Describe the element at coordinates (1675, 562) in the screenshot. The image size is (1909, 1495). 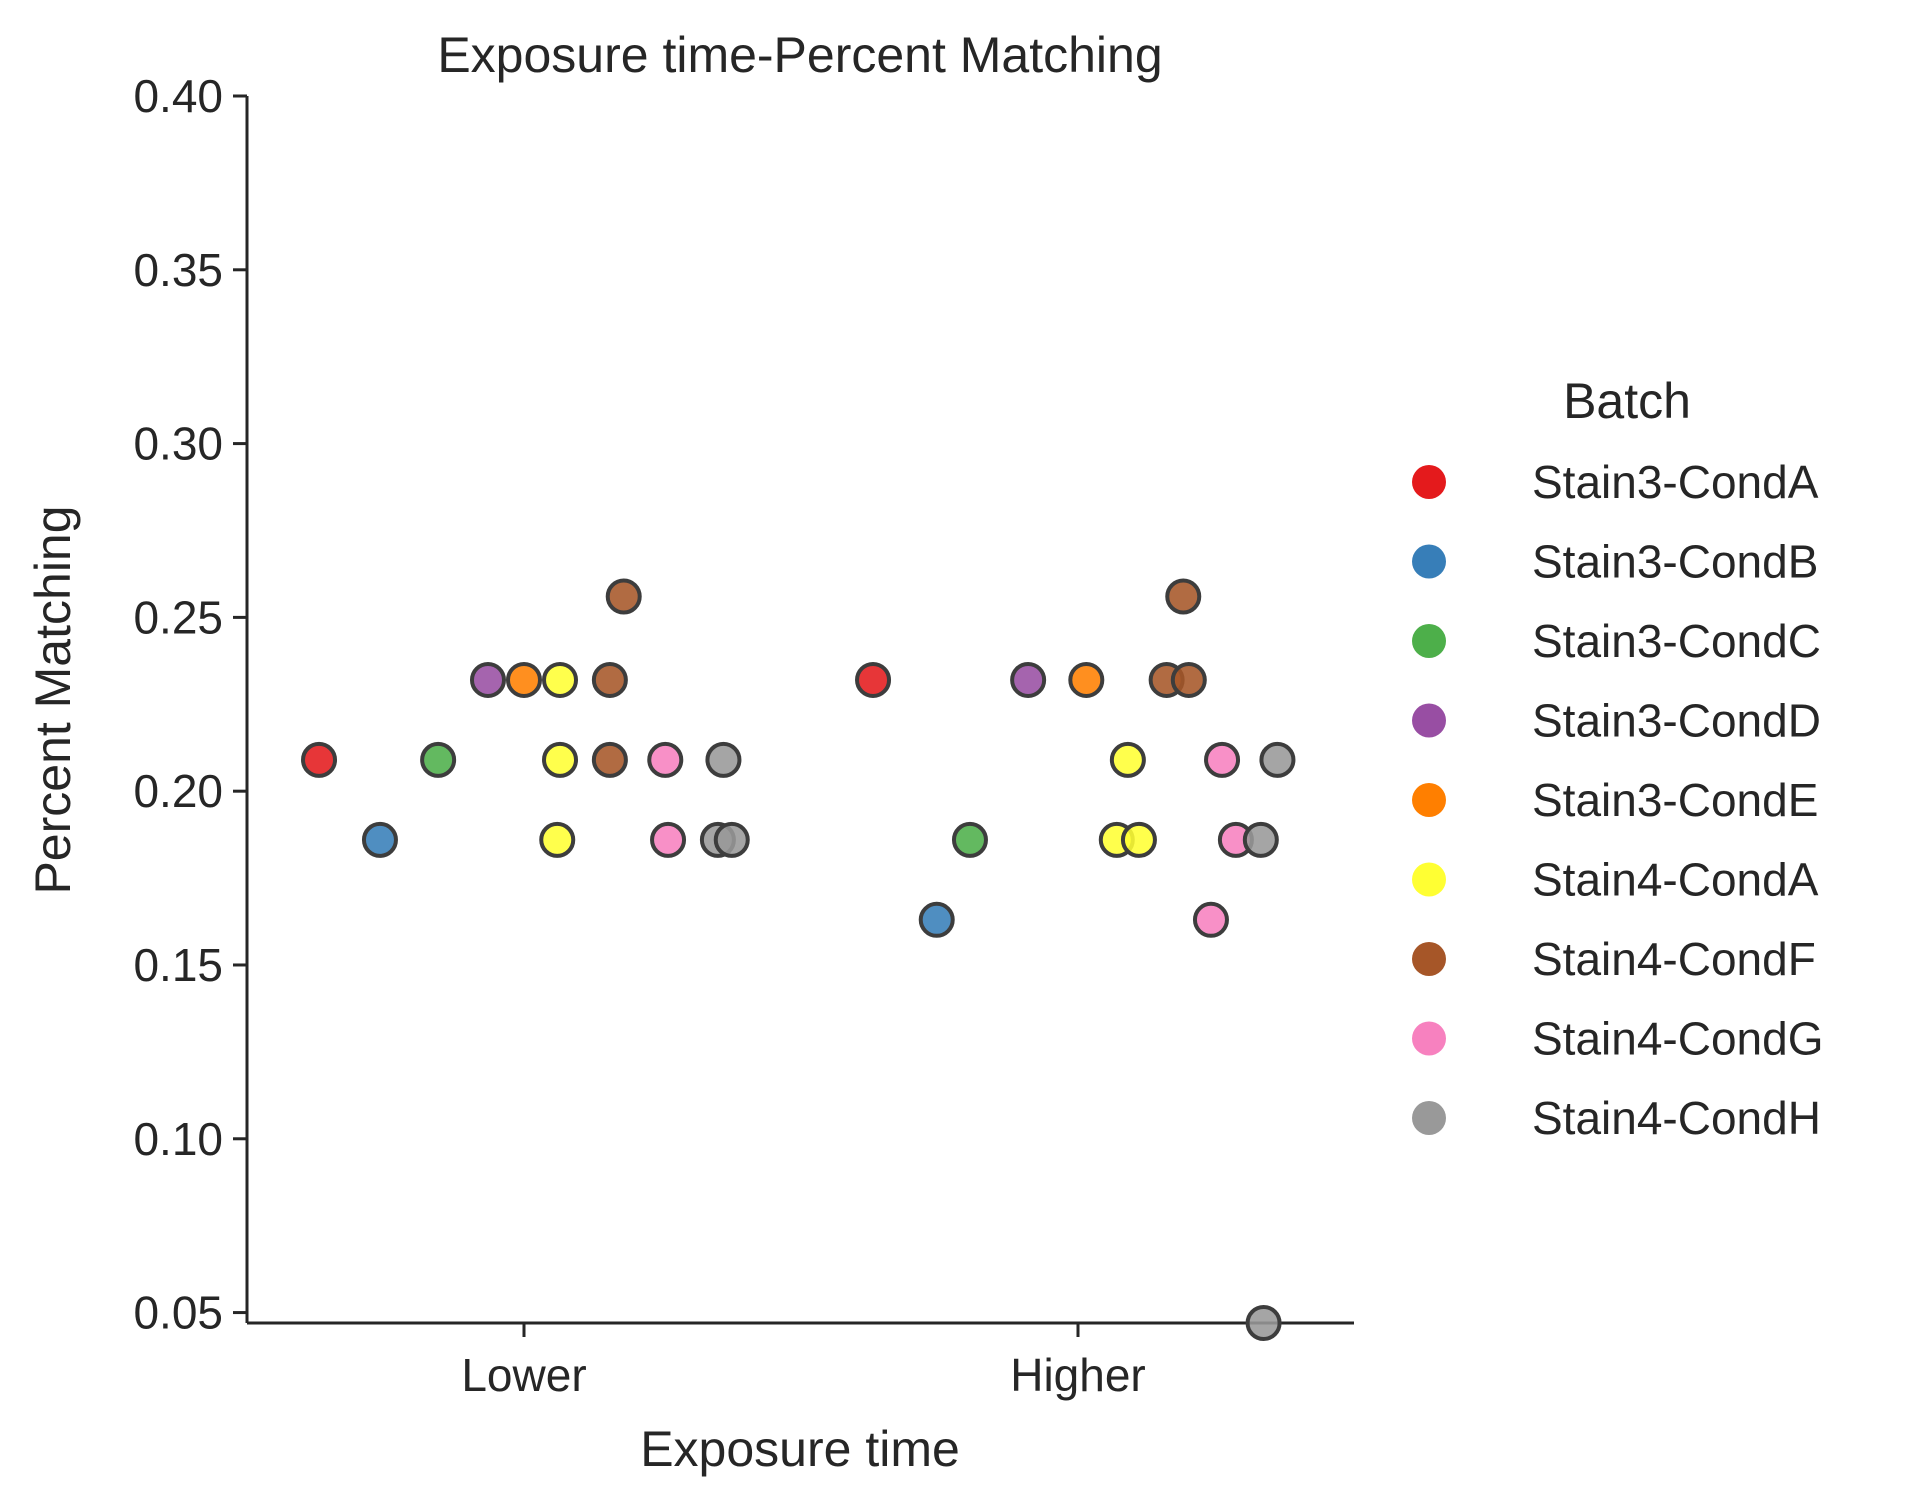
I see `legend-label: Stain3-CondB` at that location.